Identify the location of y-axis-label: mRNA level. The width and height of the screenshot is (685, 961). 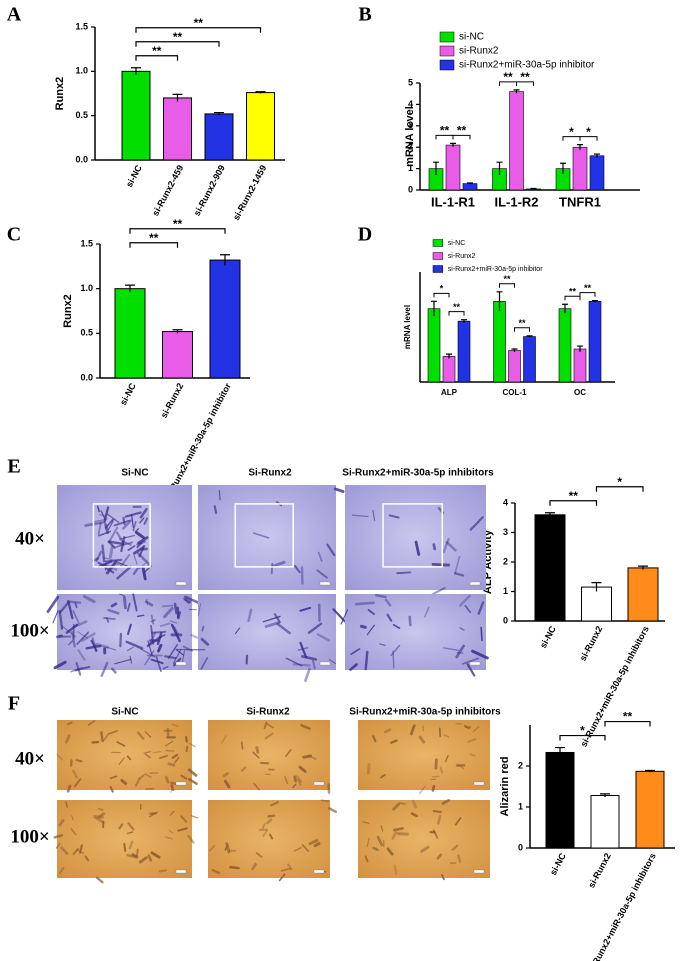
(407, 327).